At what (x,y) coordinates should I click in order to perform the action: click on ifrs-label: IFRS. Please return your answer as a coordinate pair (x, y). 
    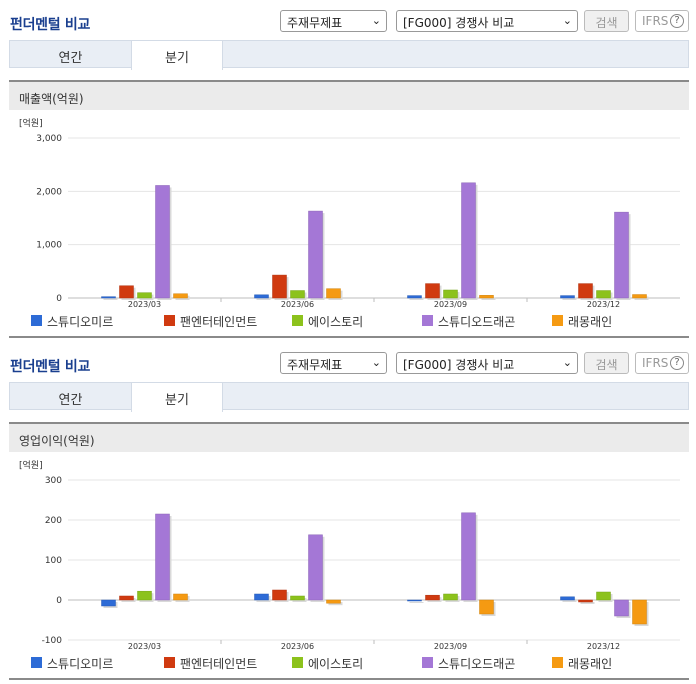
    Looking at the image, I should click on (655, 21).